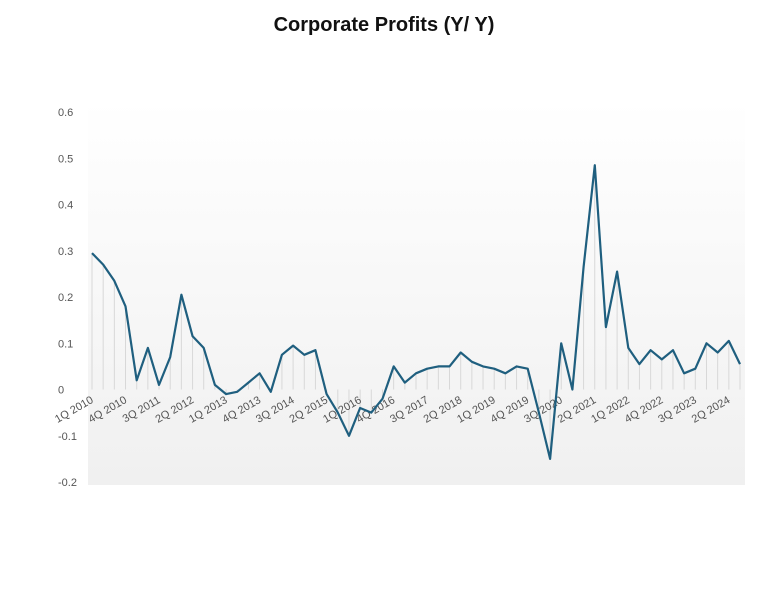 The height and width of the screenshot is (589, 768). Describe the element at coordinates (65, 252) in the screenshot. I see `y-tick-label: 0.3` at that location.